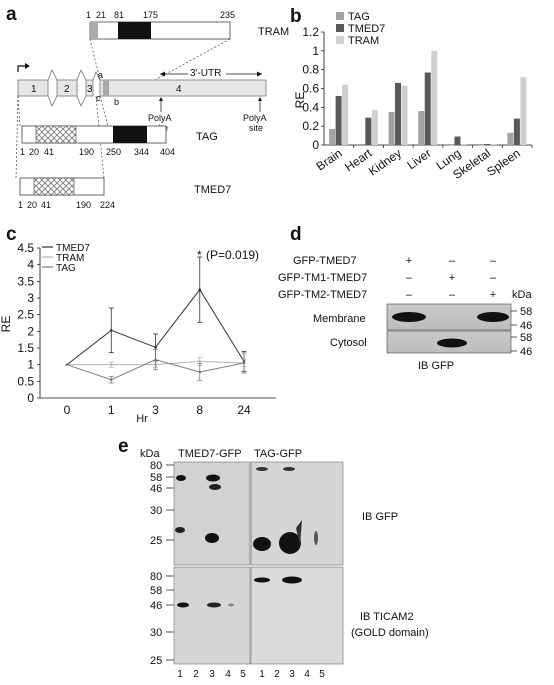 The image size is (554, 685). I want to click on e-lane-1: 1, so click(180, 674).